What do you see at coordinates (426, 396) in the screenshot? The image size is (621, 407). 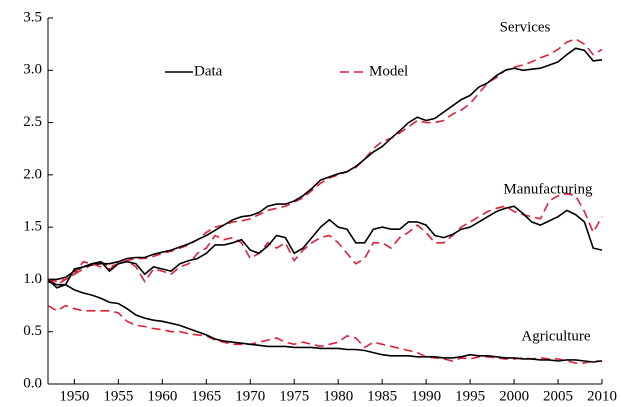 I see `x-tick-label: 1990` at bounding box center [426, 396].